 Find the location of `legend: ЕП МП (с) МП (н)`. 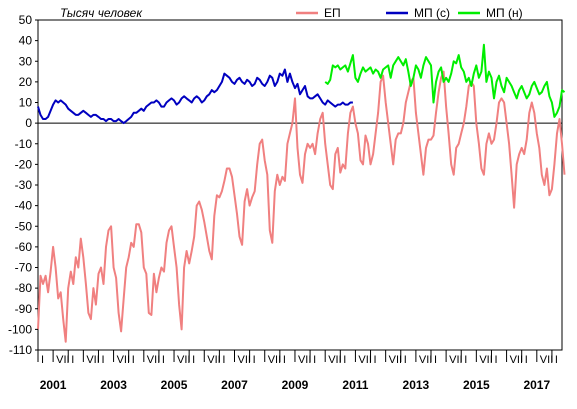

legend: ЕП МП (с) МП (н) is located at coordinates (409, 13).